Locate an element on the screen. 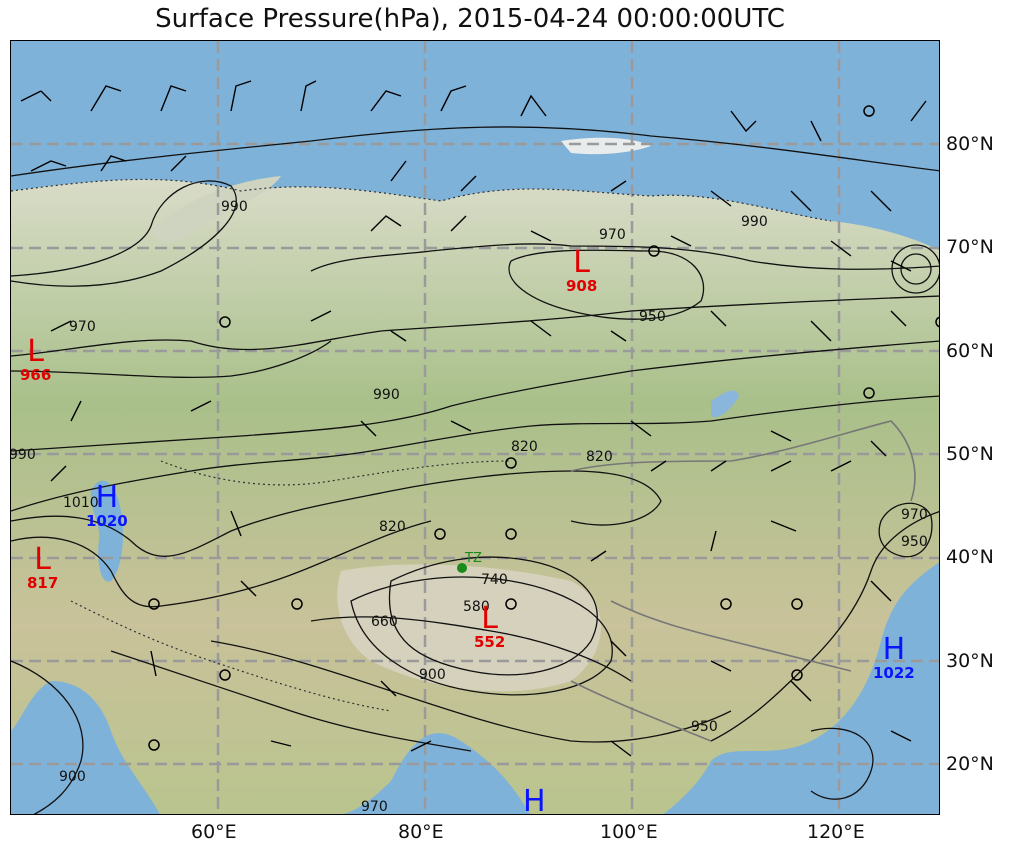  high-pressure-center: H 1020 is located at coordinates (107, 505).